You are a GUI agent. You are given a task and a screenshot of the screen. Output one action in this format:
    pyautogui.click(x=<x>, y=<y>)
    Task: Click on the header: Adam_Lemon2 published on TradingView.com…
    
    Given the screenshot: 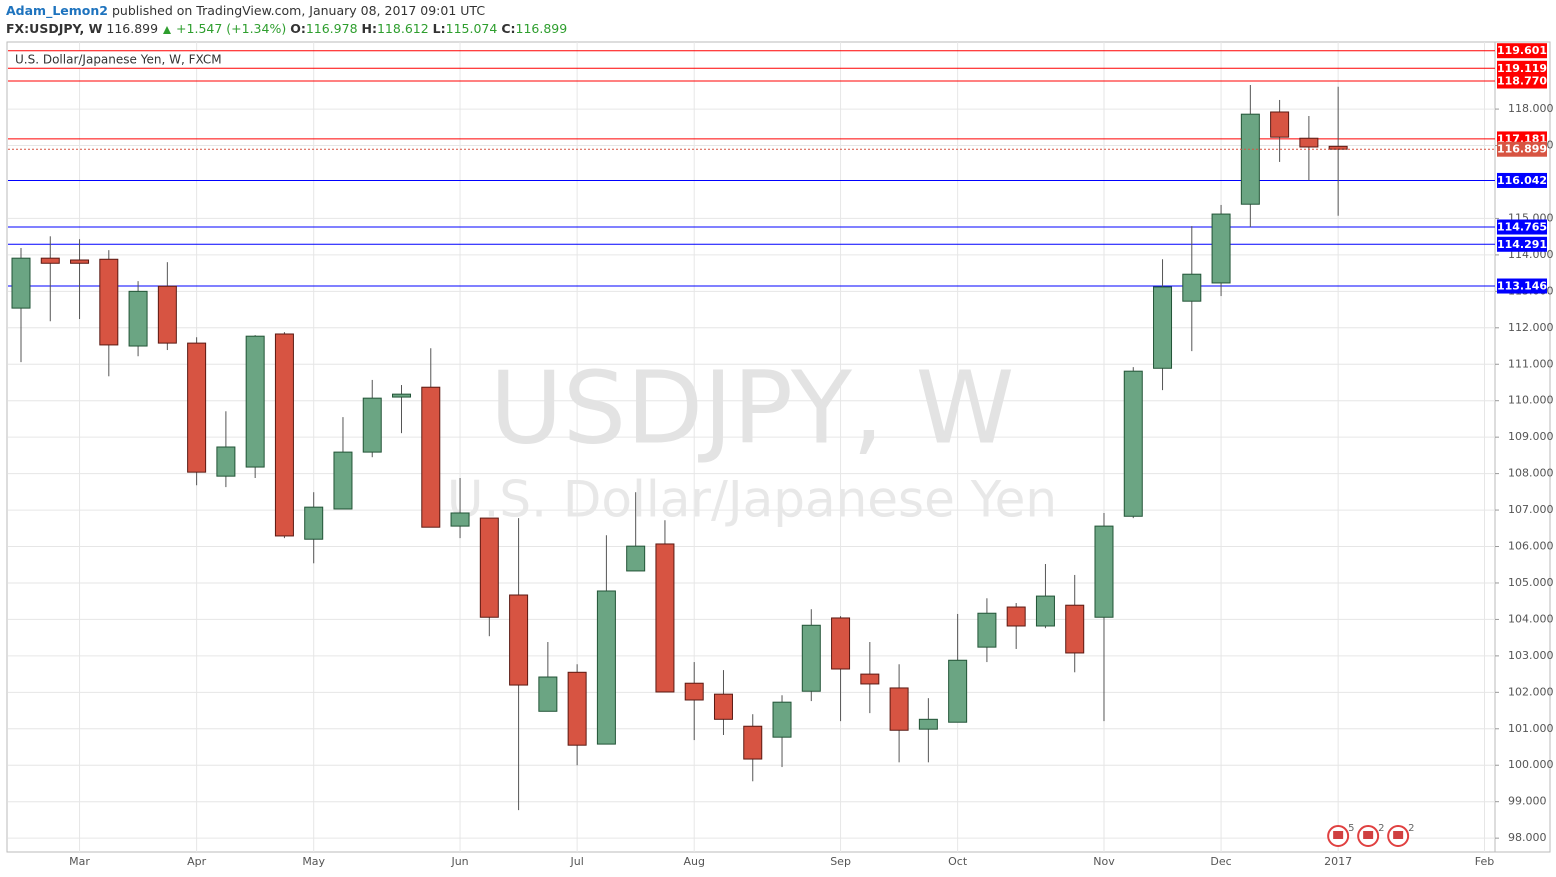 What is the action you would take?
    pyautogui.click(x=288, y=20)
    